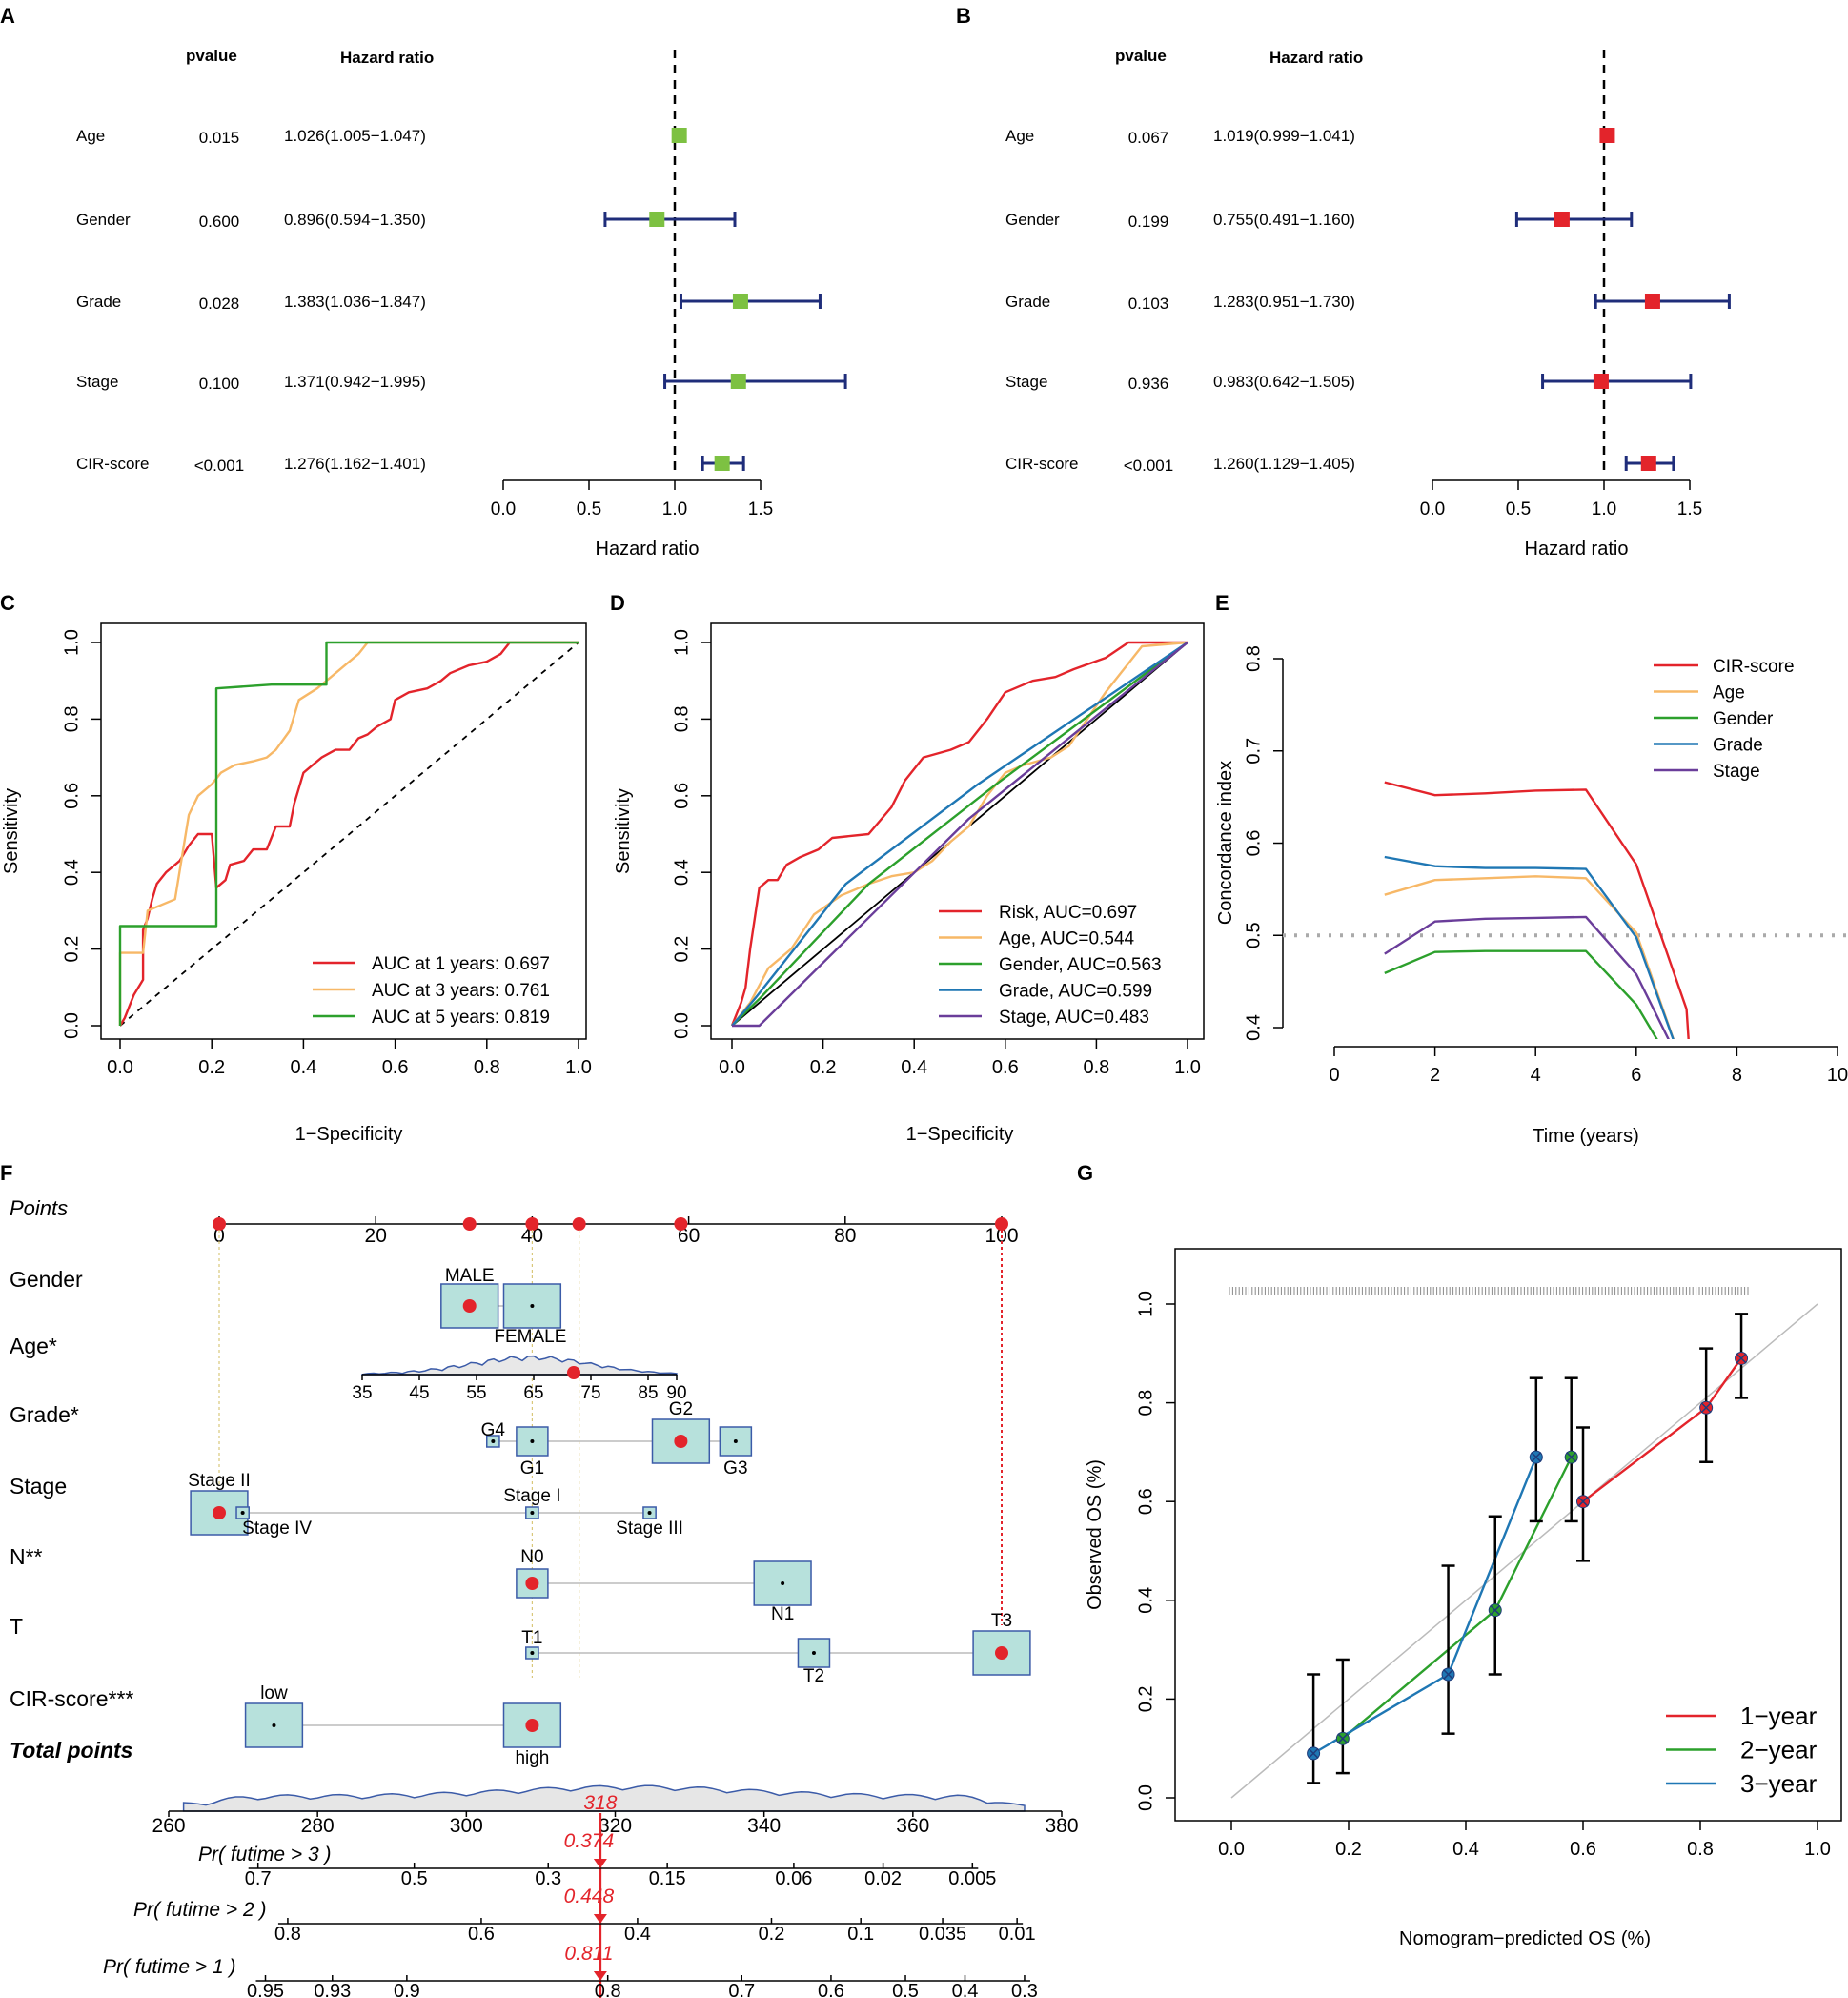 This screenshot has width=1848, height=1998. What do you see at coordinates (589, 510) in the screenshot?
I see `x-tick-label: 0.5` at bounding box center [589, 510].